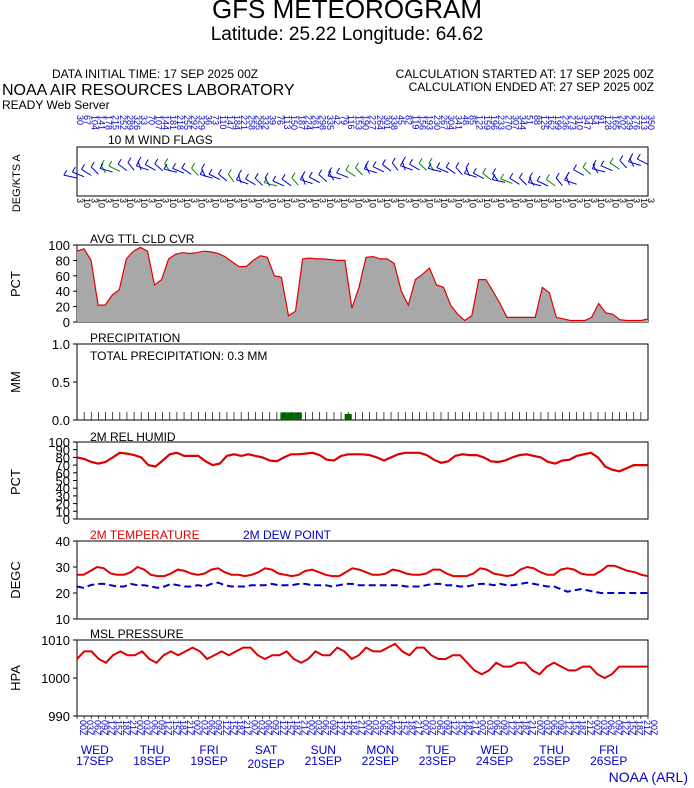 Image resolution: width=694 pixels, height=788 pixels. Describe the element at coordinates (544, 122) in the screenshot. I see `wind-dir-label: 125` at that location.